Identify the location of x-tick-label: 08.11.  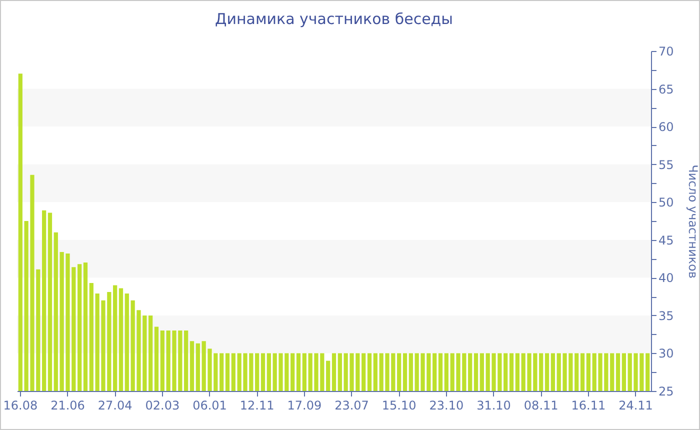
(541, 405).